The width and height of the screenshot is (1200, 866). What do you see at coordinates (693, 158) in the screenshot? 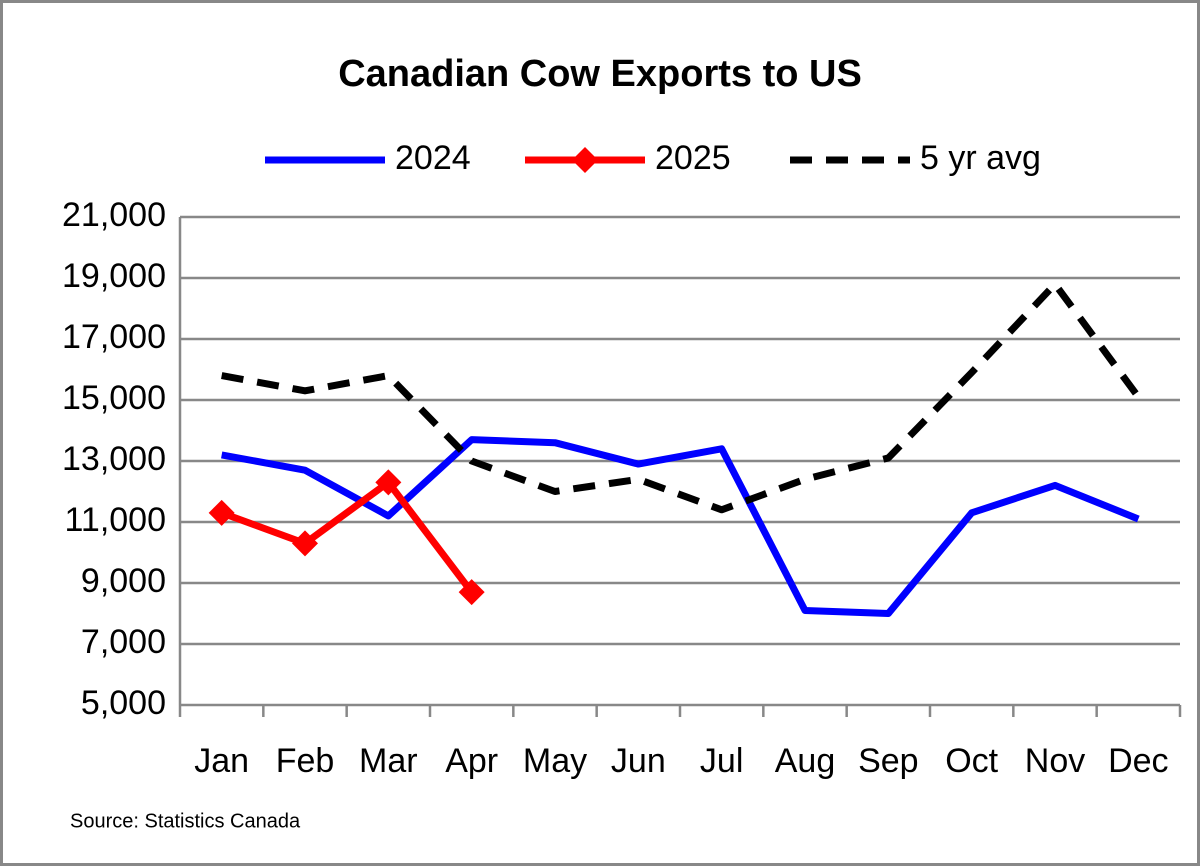
I see `legend-label: 2025` at bounding box center [693, 158].